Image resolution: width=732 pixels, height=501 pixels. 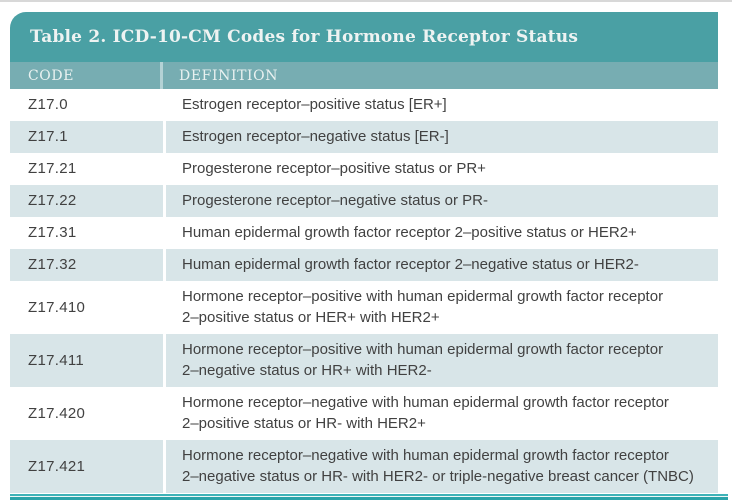 What do you see at coordinates (86, 265) in the screenshot?
I see `code-cell: Z17.32` at bounding box center [86, 265].